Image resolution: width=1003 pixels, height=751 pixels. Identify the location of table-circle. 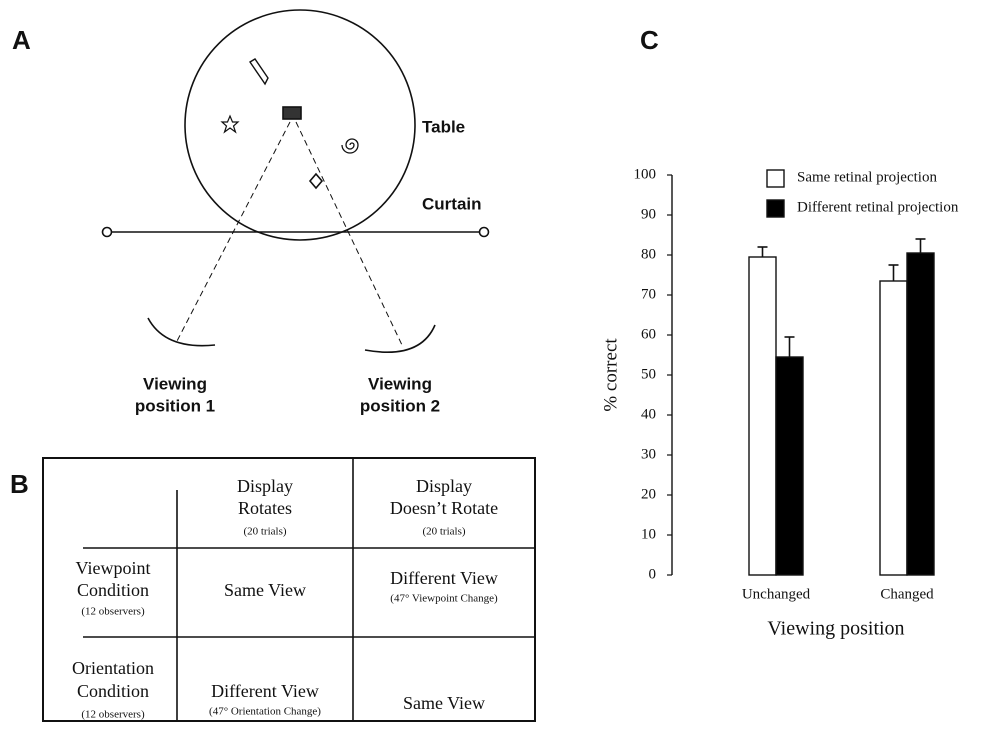
(300, 125).